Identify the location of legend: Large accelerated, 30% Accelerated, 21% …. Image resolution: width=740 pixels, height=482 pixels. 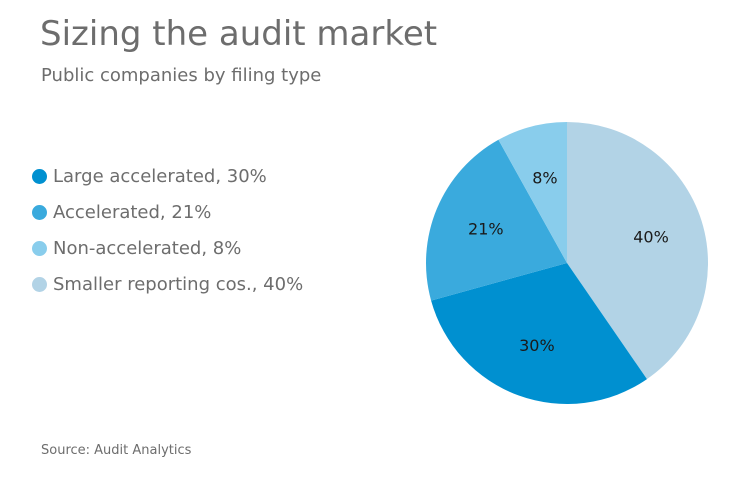
(167, 230).